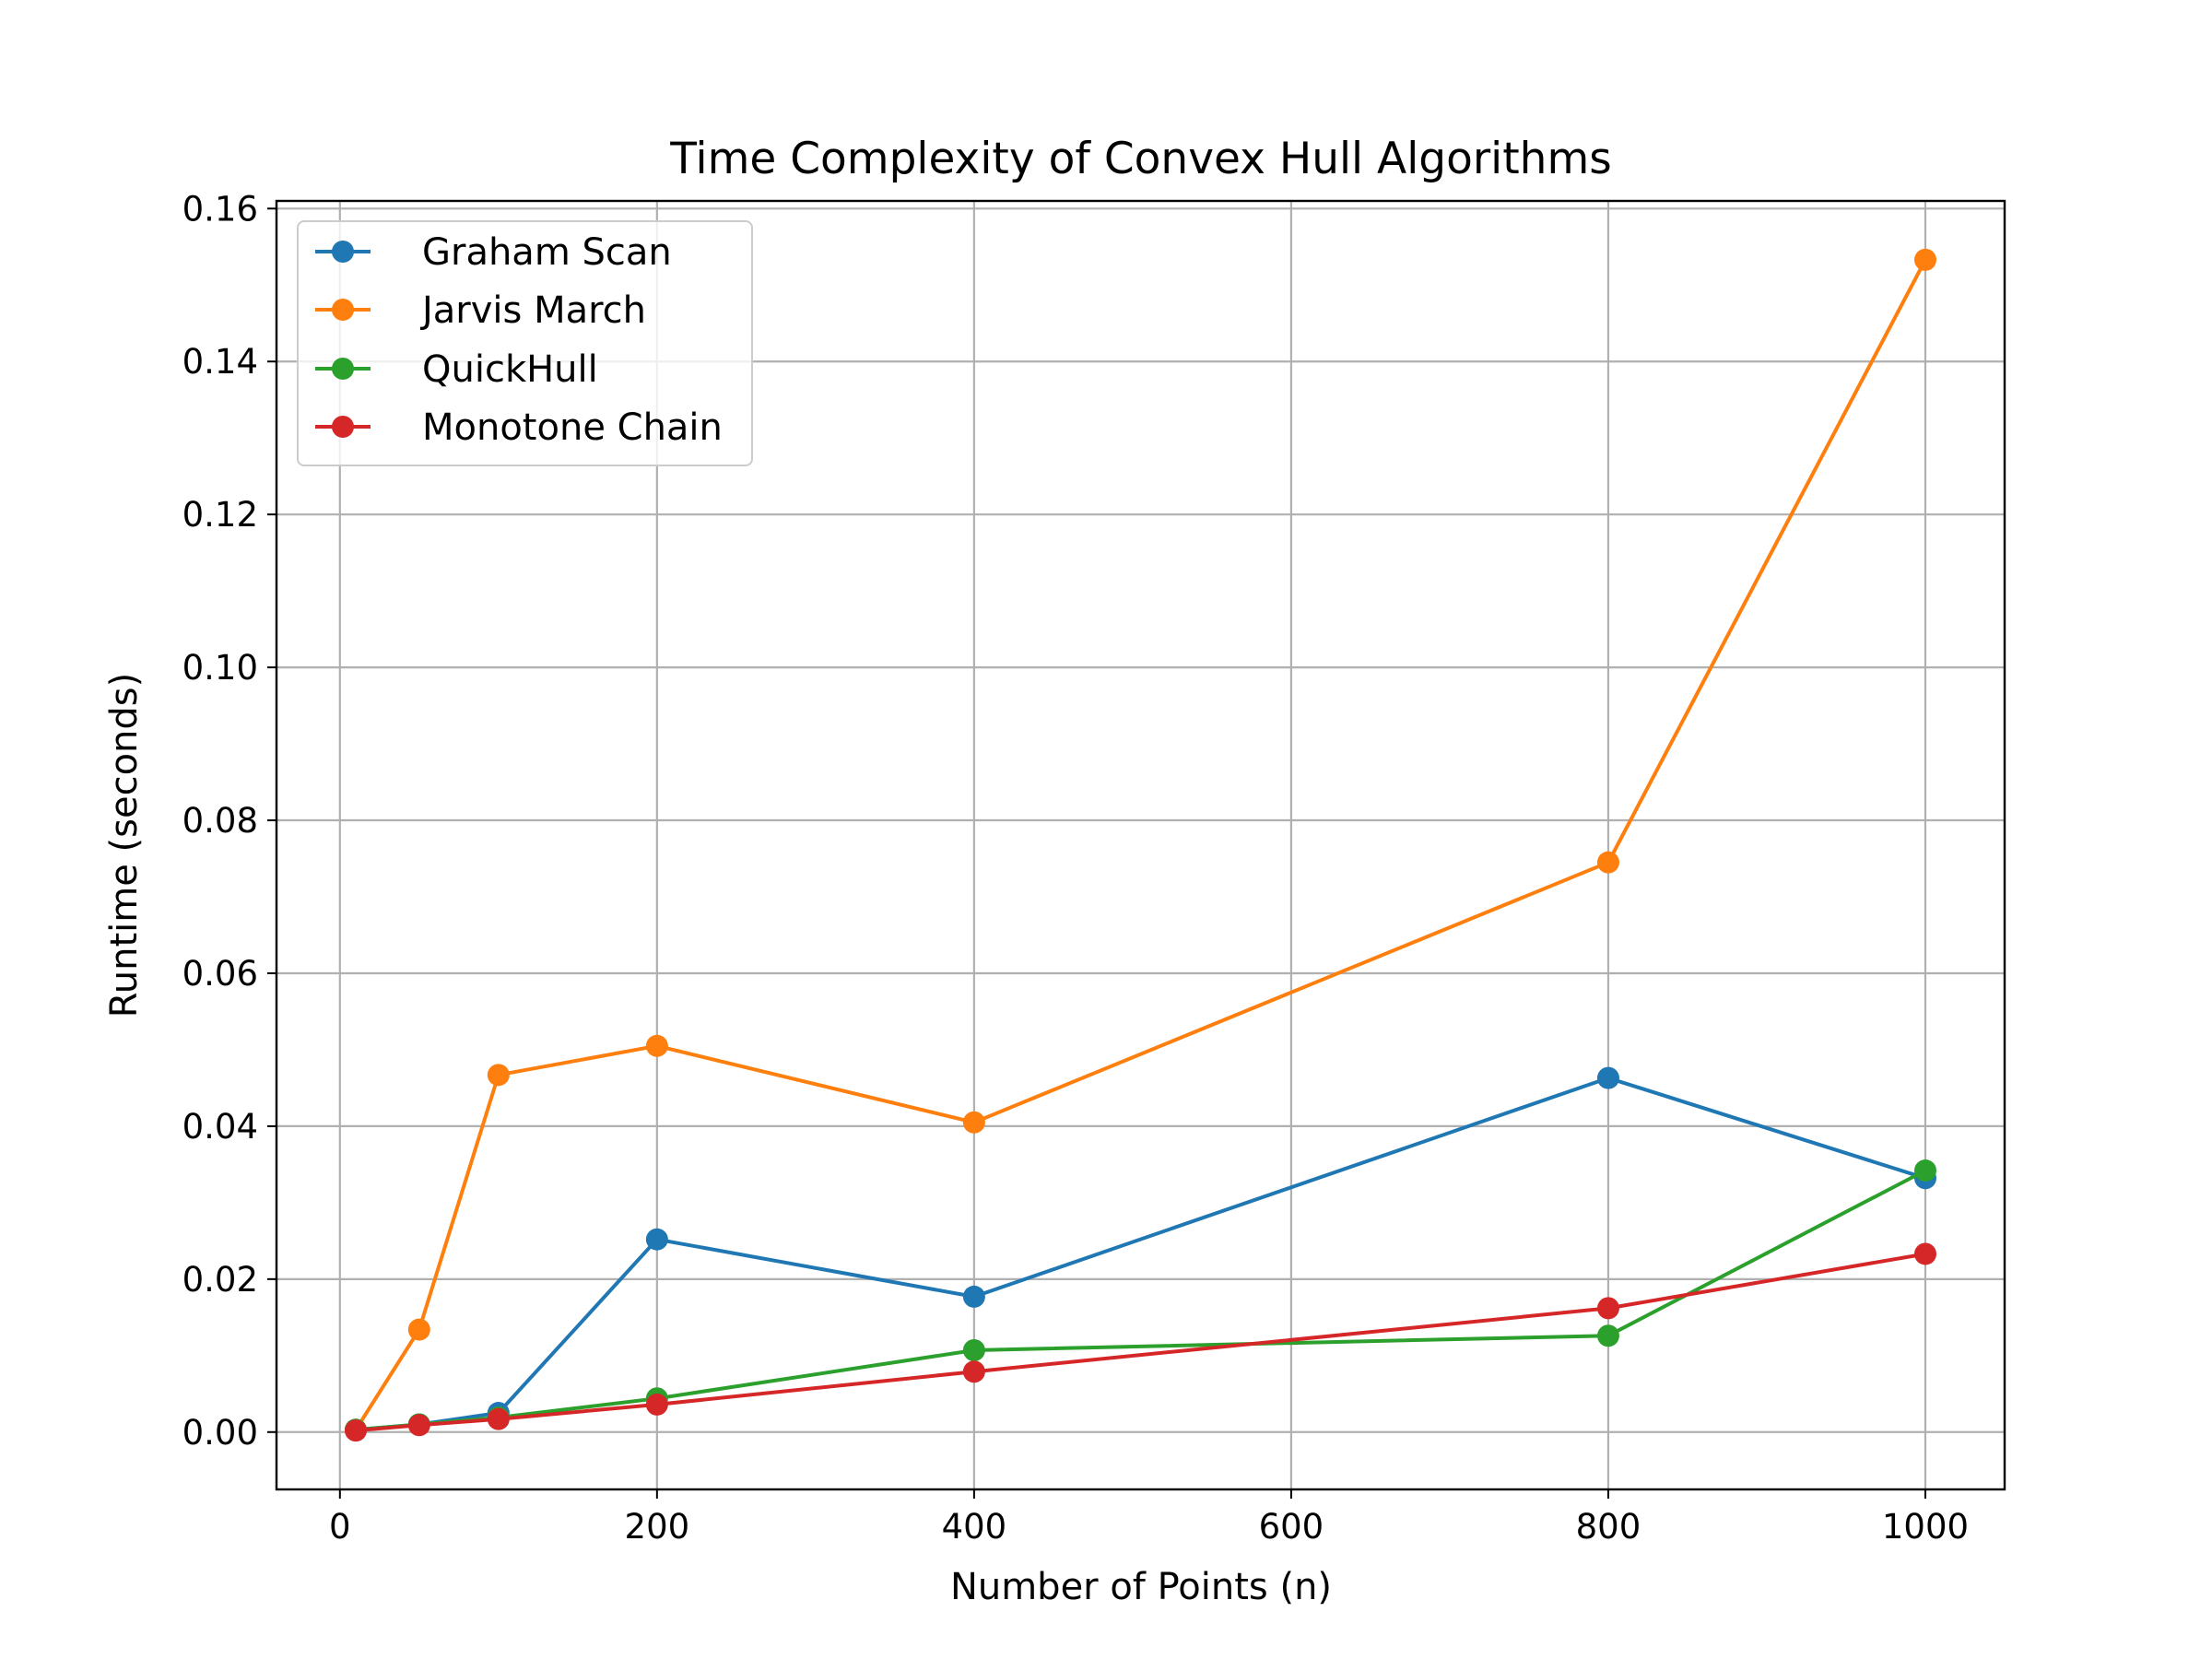 The width and height of the screenshot is (2212, 1659). I want to click on legend-frame, so click(525, 343).